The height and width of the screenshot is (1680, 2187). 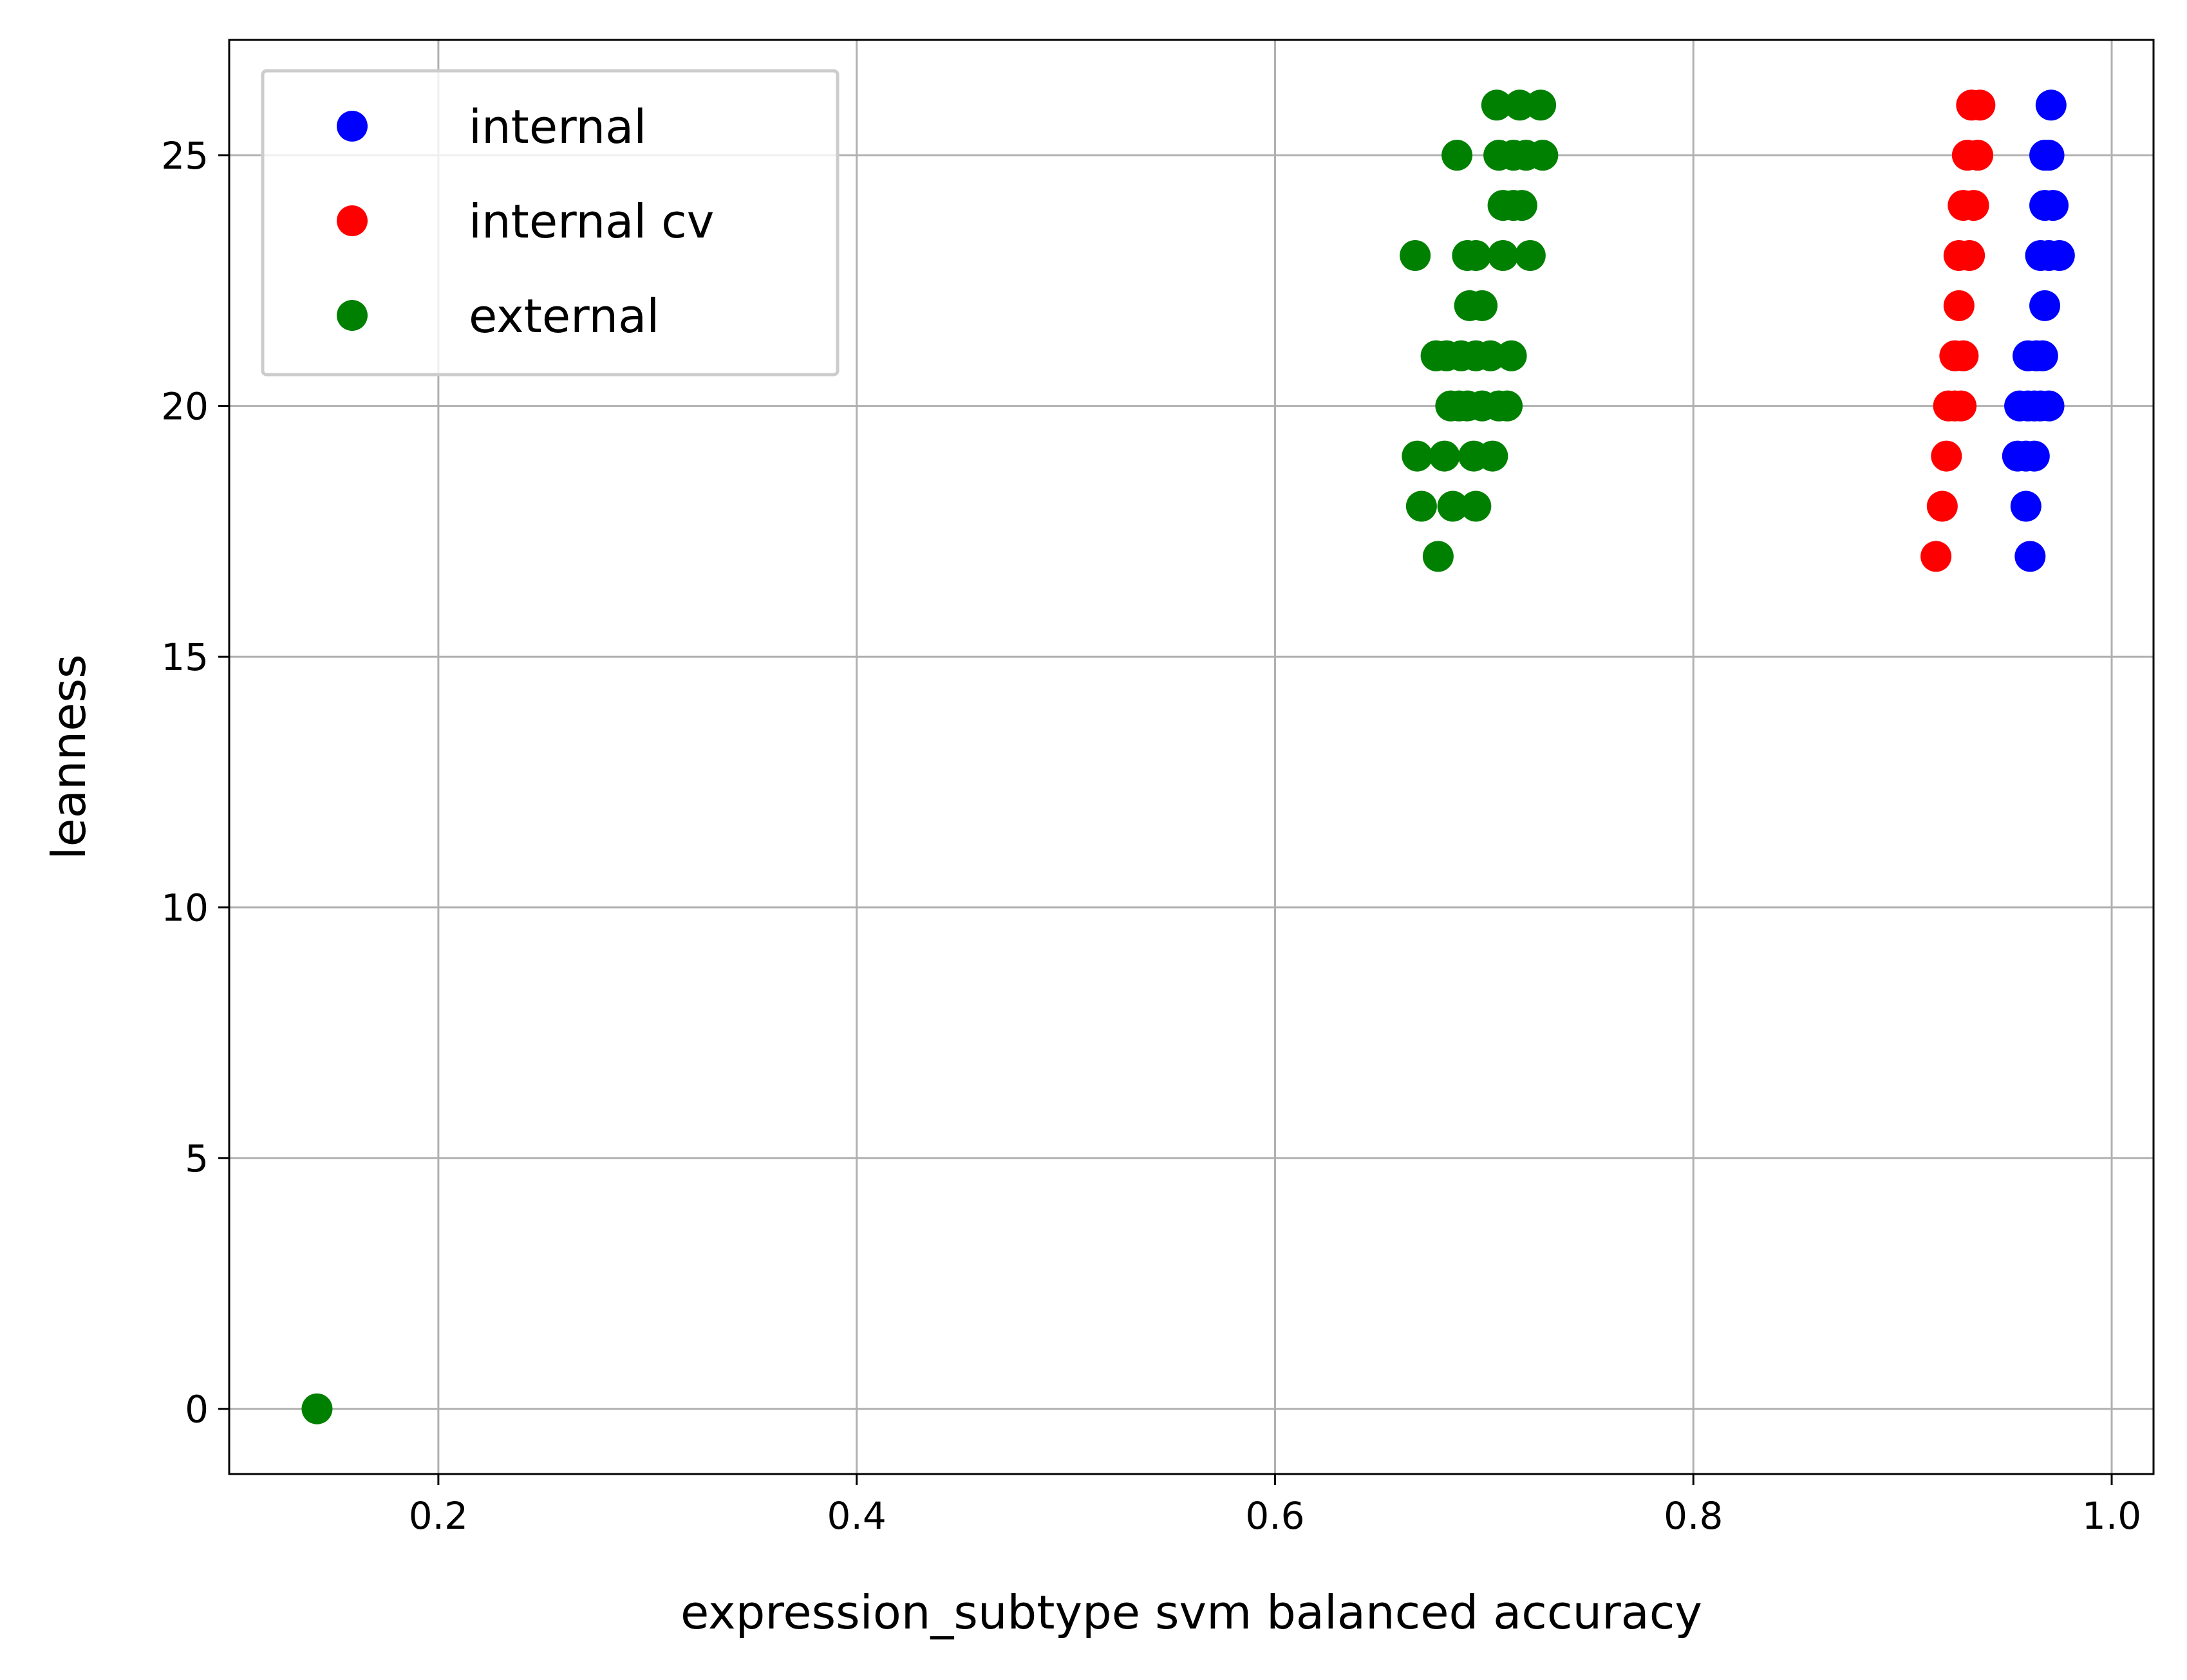 I want to click on legend-marker-internal, so click(x=352, y=126).